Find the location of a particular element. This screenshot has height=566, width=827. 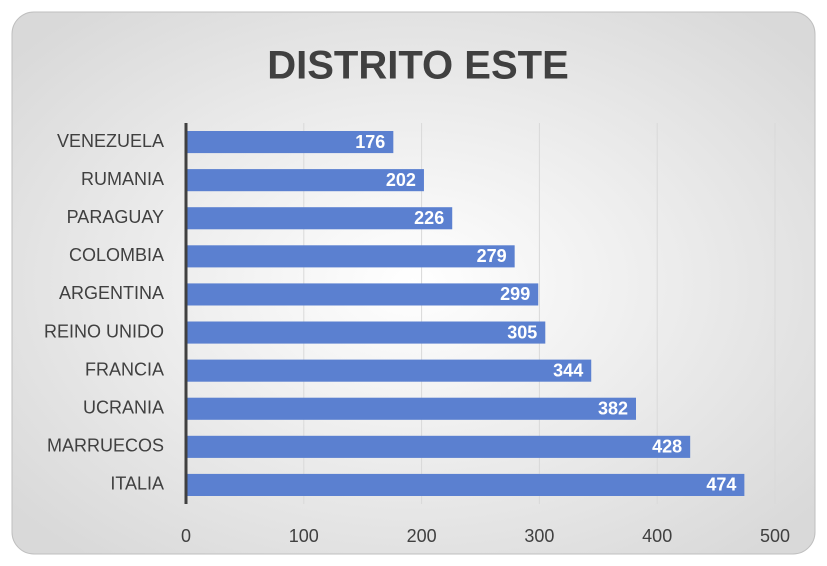

data-label: 428 is located at coordinates (667, 447).